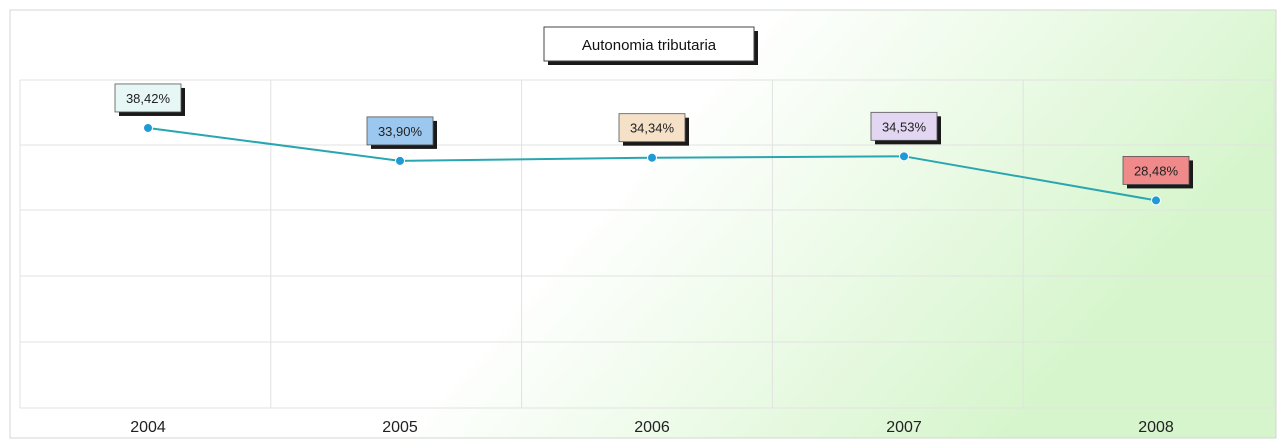 The height and width of the screenshot is (448, 1284). Describe the element at coordinates (652, 164) in the screenshot. I see `series-line-layer` at that location.